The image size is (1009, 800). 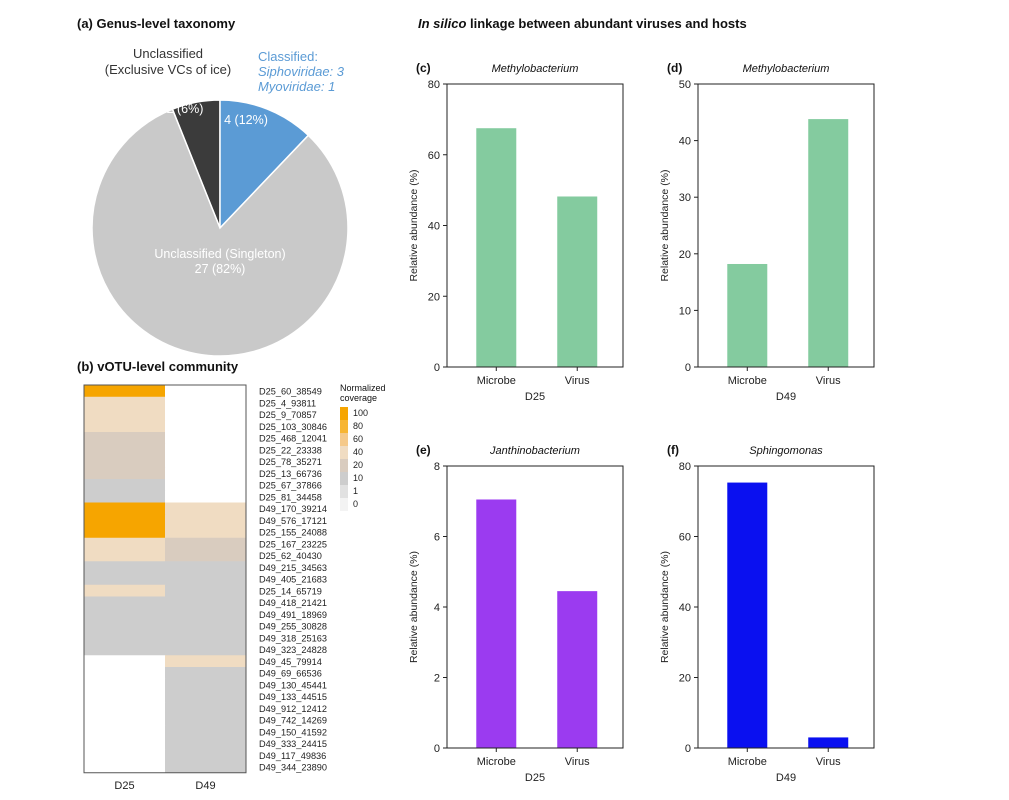 I want to click on heatmap-row-label: D25_4_93811, so click(x=287, y=403).